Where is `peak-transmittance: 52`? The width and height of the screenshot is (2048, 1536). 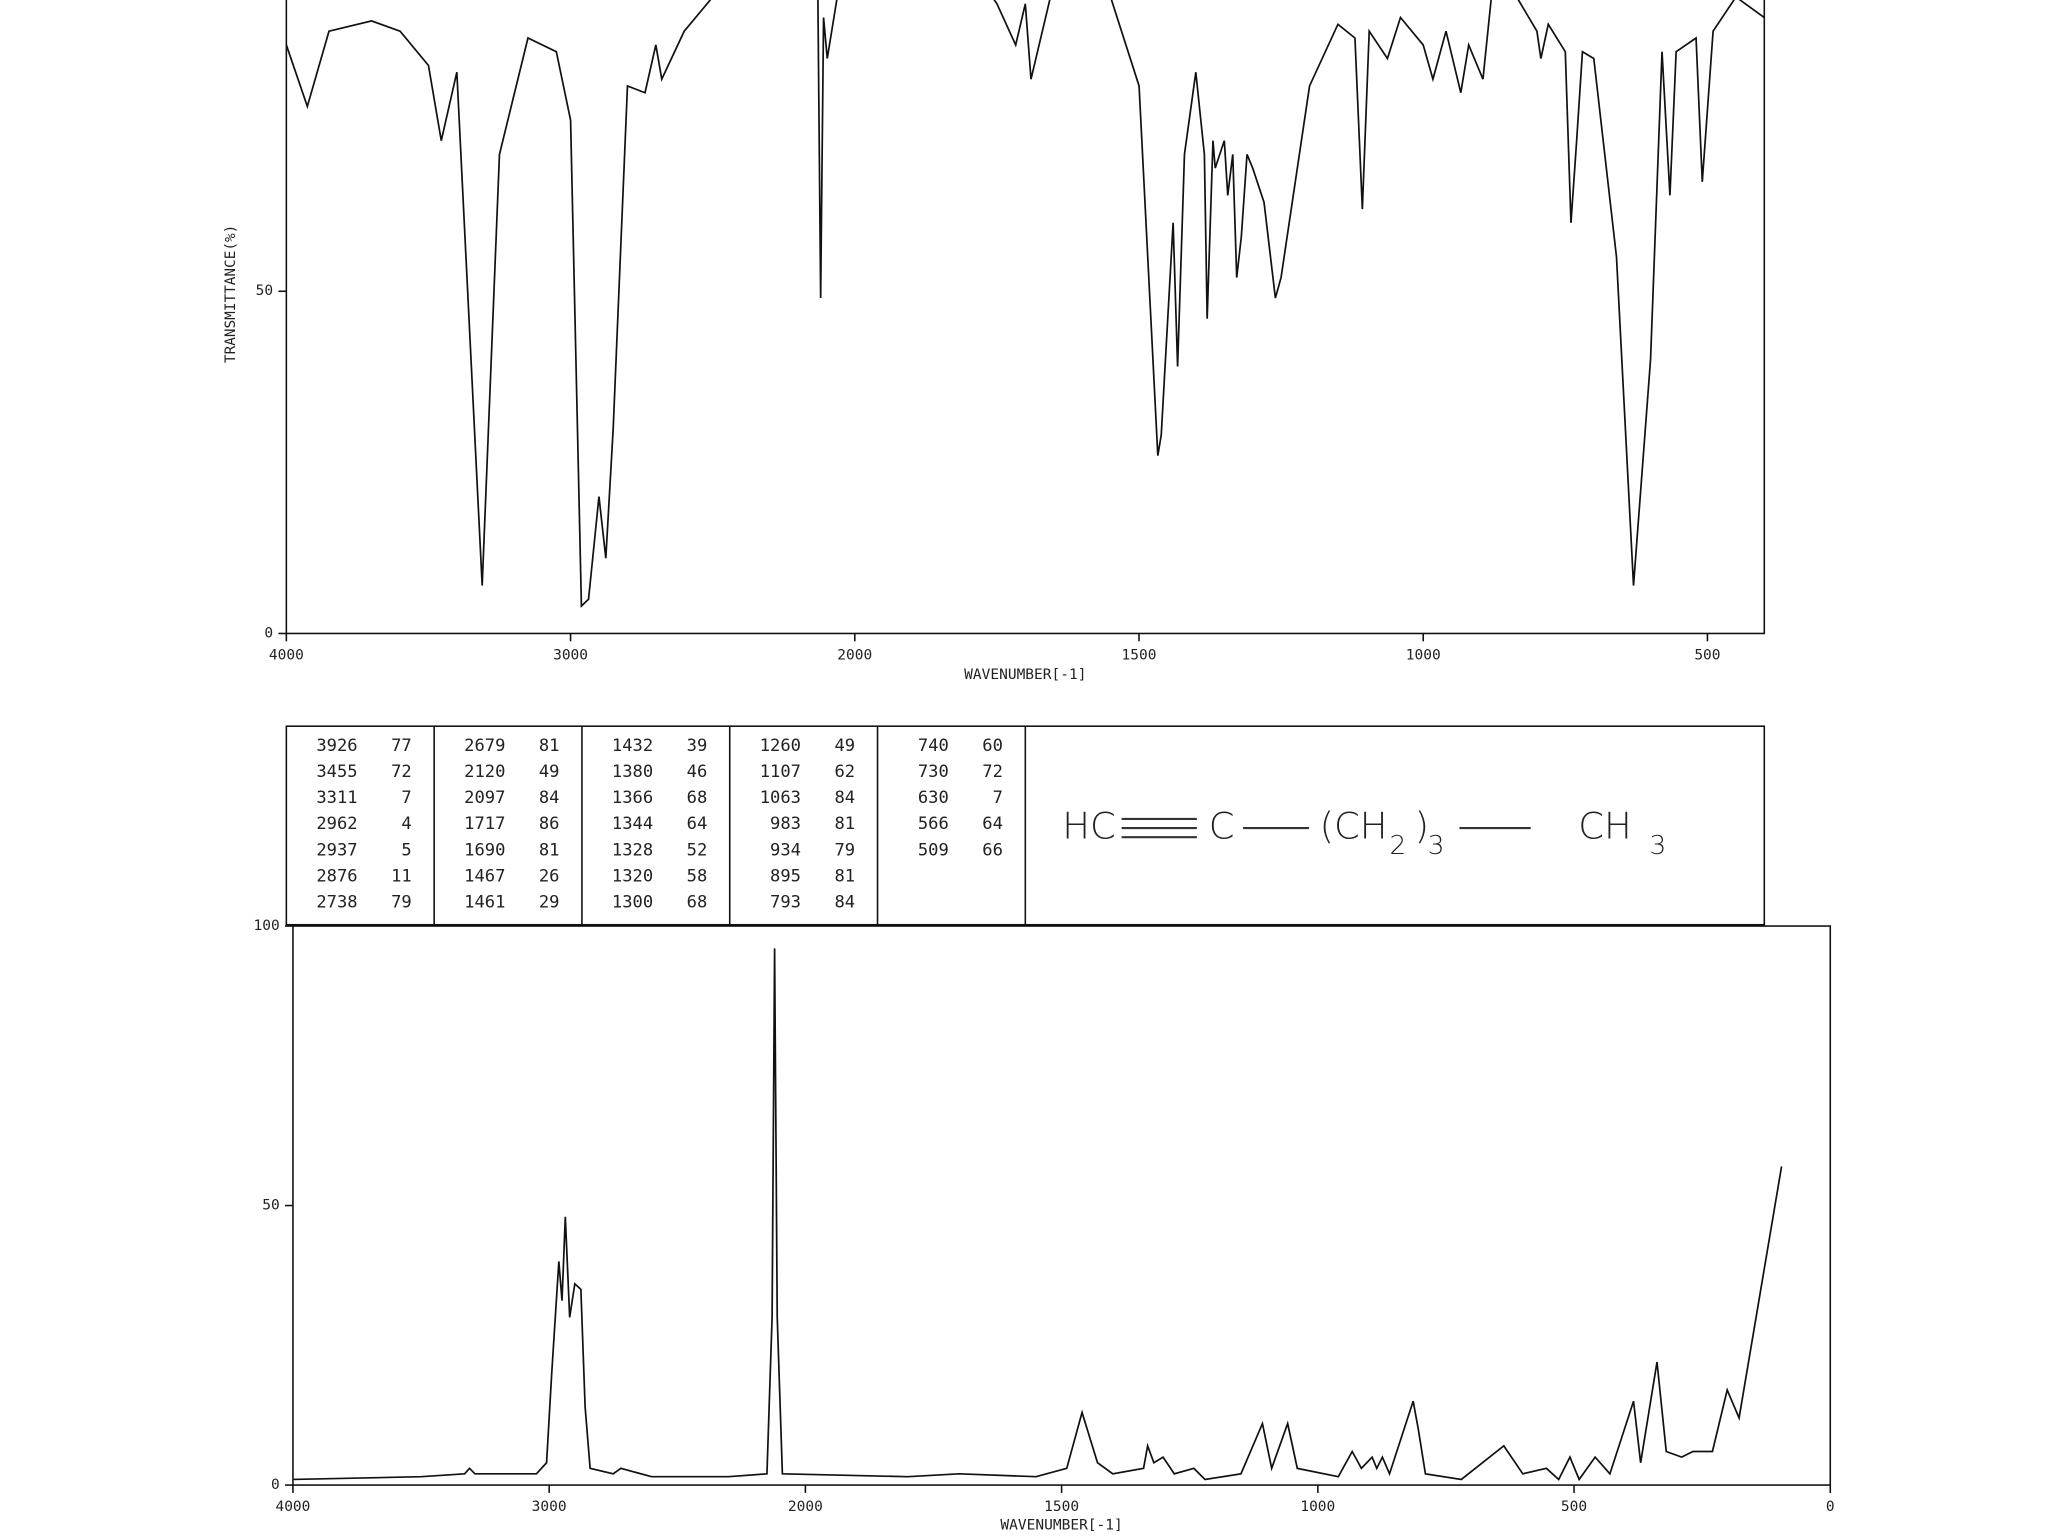
peak-transmittance: 52 is located at coordinates (697, 850).